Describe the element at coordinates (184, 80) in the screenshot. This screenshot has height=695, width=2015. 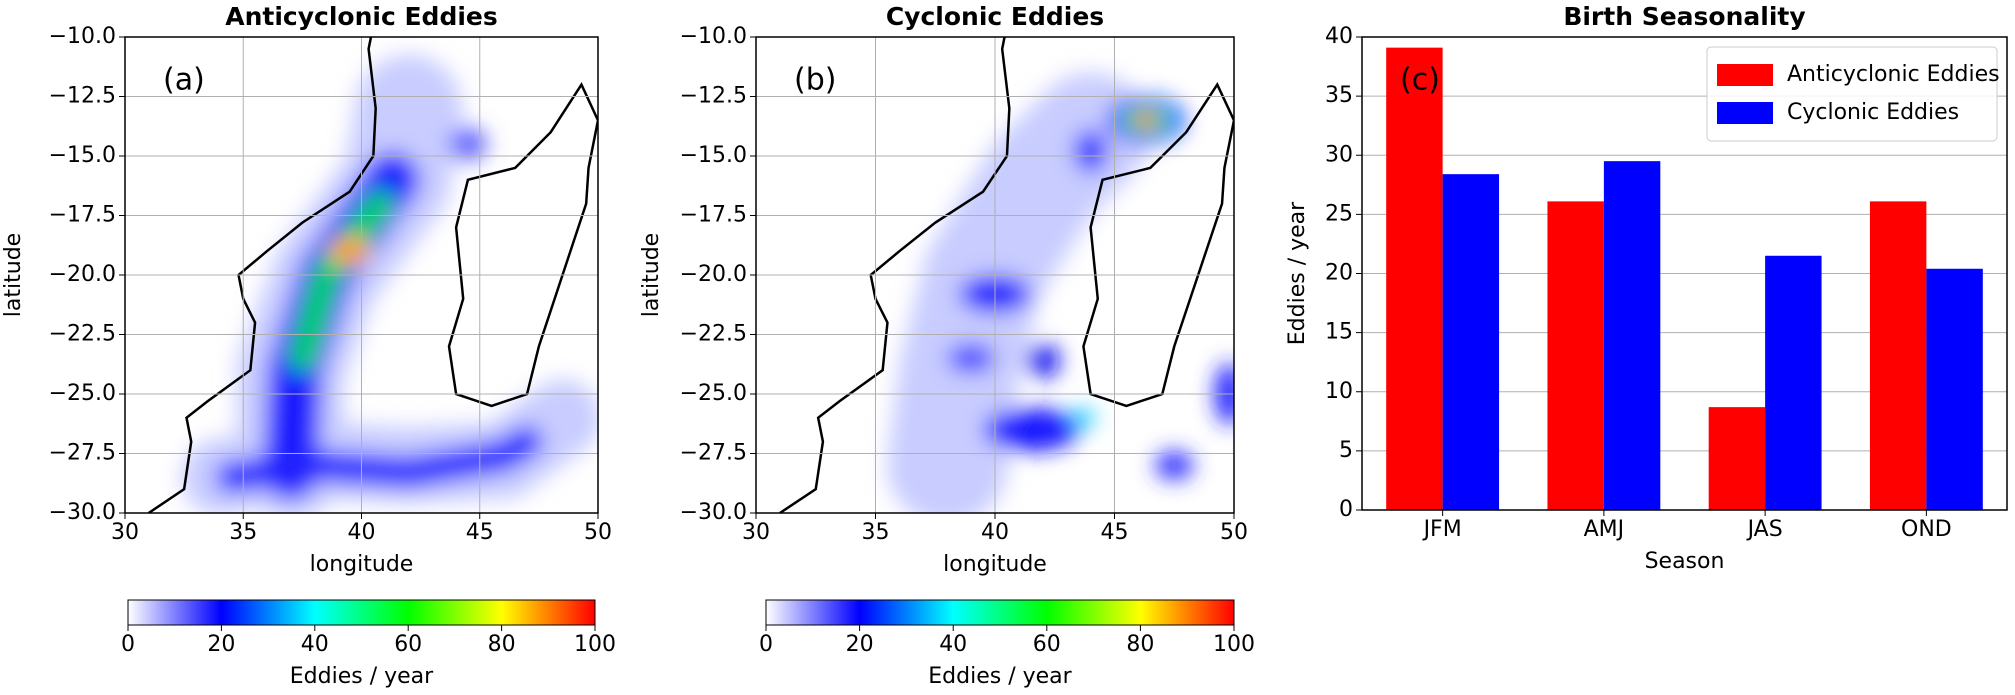
I see `panel-label: (a)` at that location.